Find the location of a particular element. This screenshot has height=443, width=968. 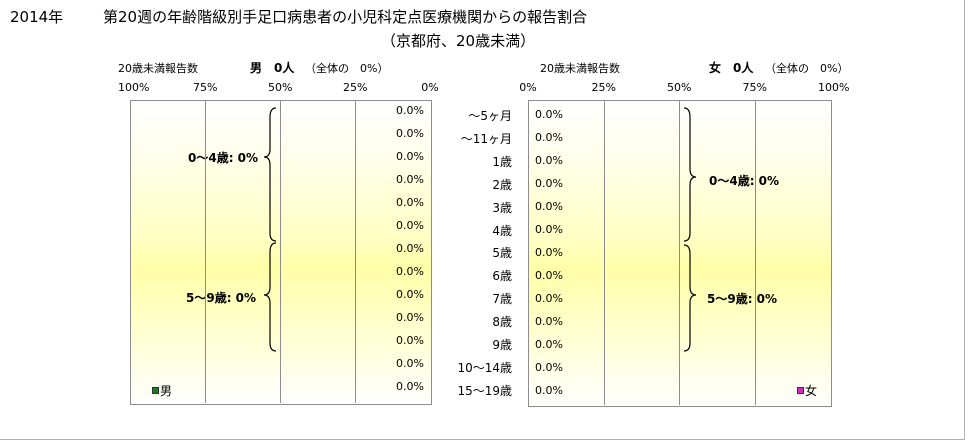

male-group-braces is located at coordinates (270, 229).